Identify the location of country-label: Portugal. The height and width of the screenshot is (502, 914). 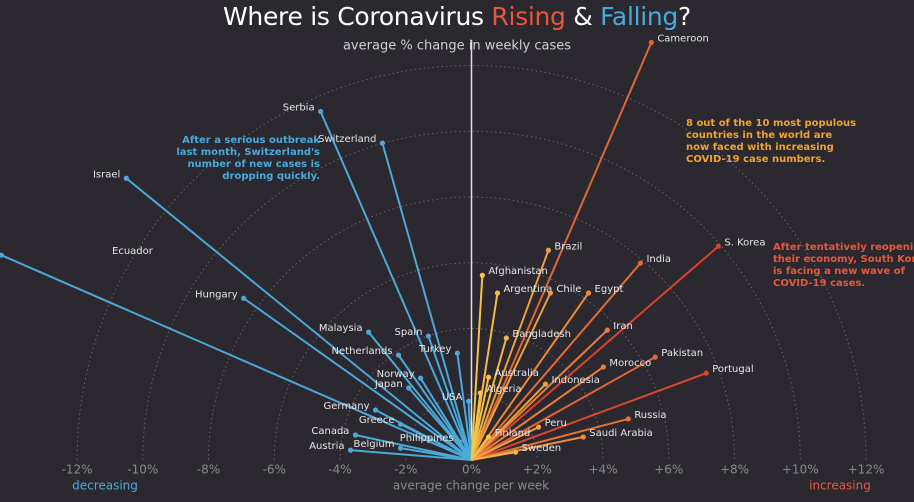
(732, 369).